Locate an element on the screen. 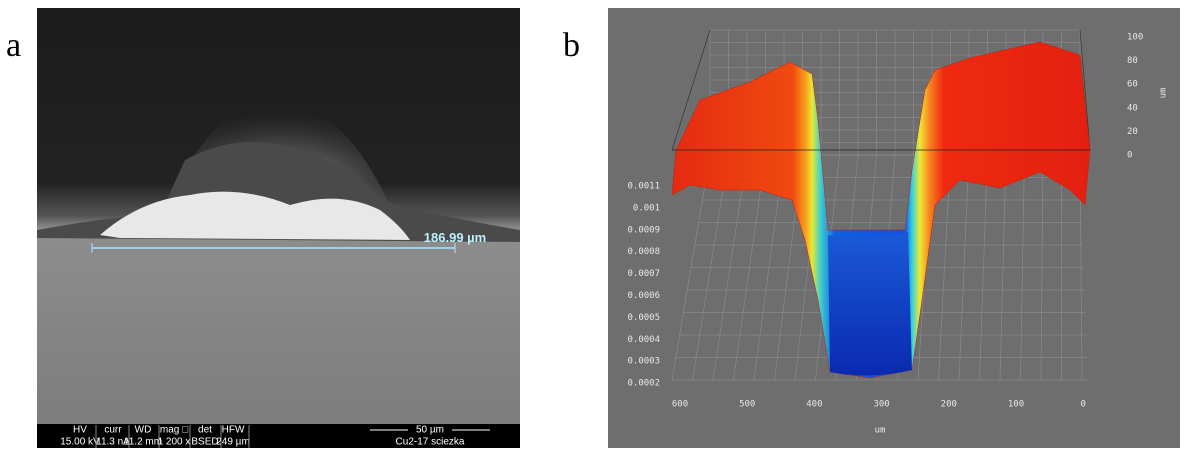 The height and width of the screenshot is (450, 1182). footer-field-name: HV is located at coordinates (80, 430).